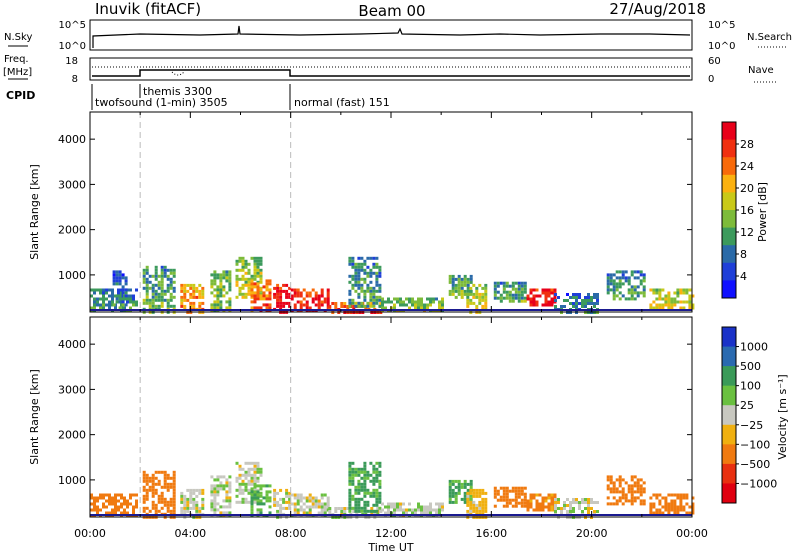 Image resolution: width=800 pixels, height=554 pixels. What do you see at coordinates (729, 271) in the screenshot?
I see `colorbar-swatch` at bounding box center [729, 271].